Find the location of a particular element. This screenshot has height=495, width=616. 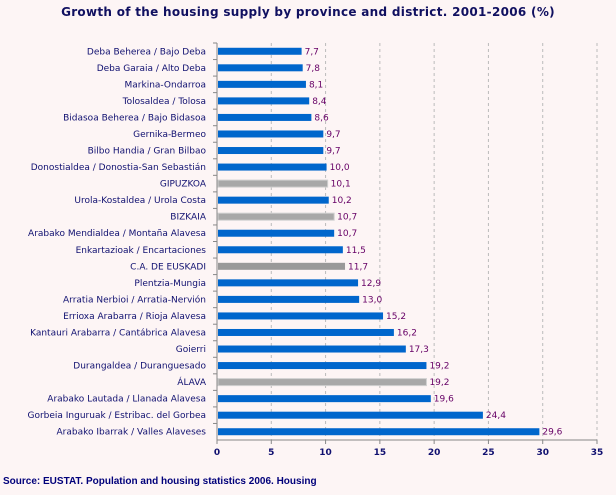

category-label: Enkartazioak / Encartaciones is located at coordinates (141, 251).